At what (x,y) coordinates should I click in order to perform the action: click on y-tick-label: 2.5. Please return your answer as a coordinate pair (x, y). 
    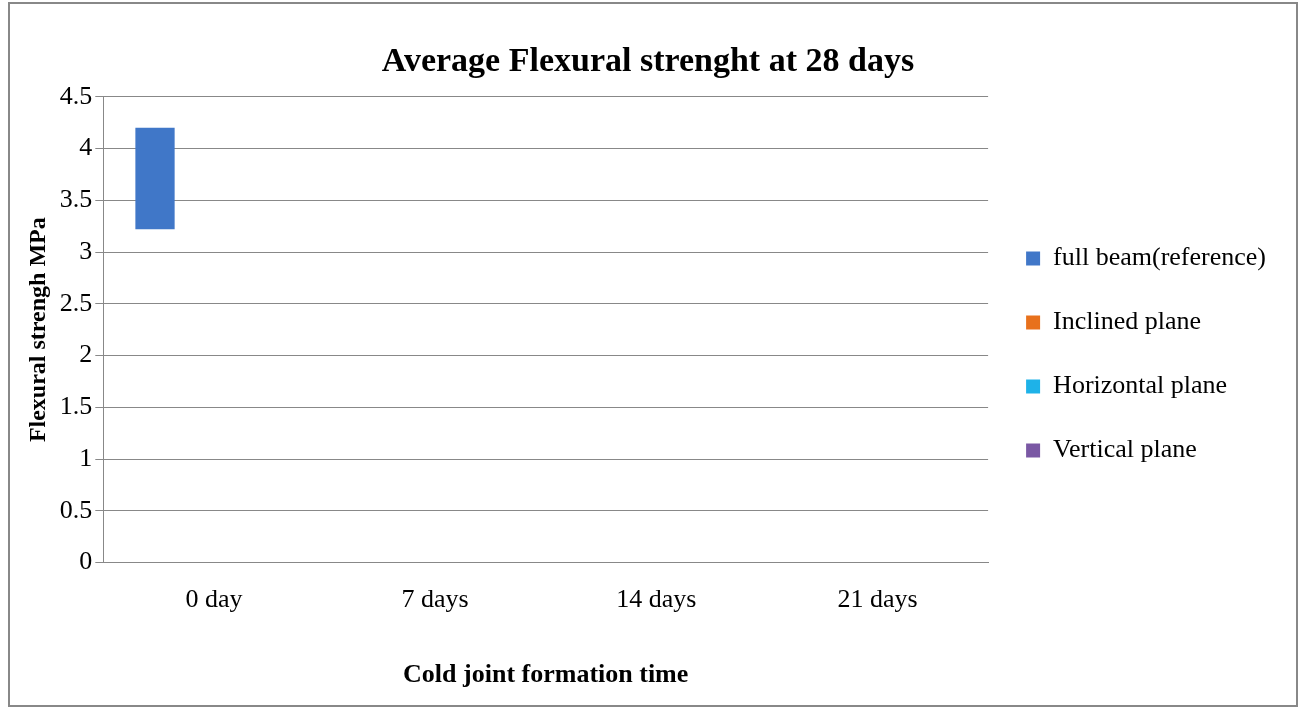
    Looking at the image, I should click on (76, 302).